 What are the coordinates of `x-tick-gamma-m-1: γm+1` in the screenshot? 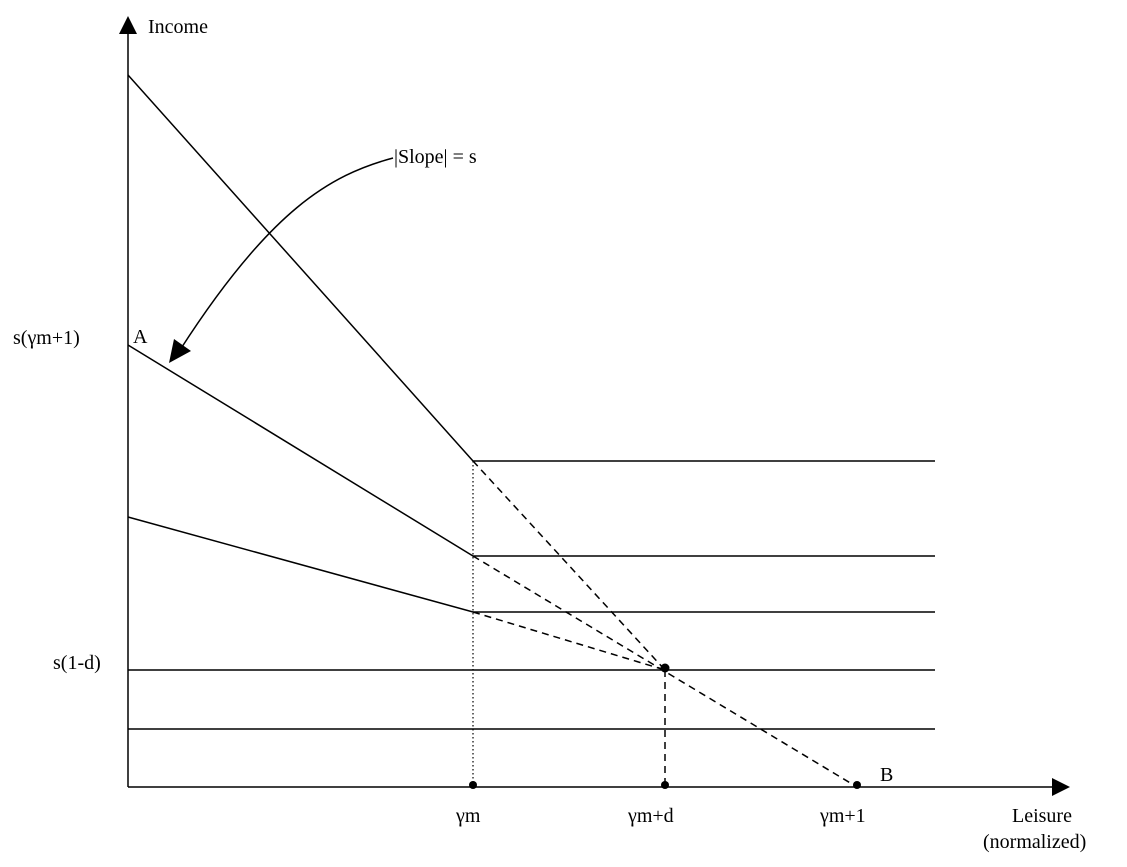 It's located at (842, 816).